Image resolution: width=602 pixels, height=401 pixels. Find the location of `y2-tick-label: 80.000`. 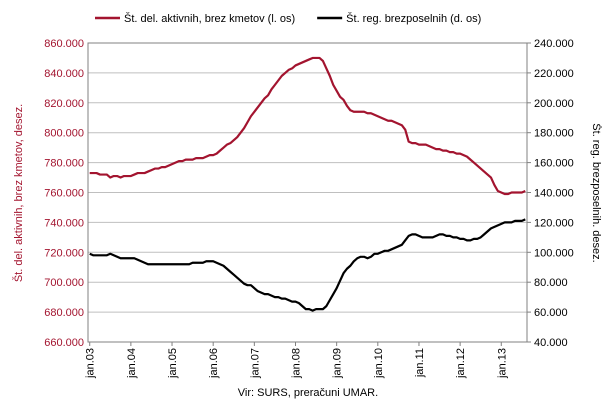

y2-tick-label: 80.000 is located at coordinates (551, 283).